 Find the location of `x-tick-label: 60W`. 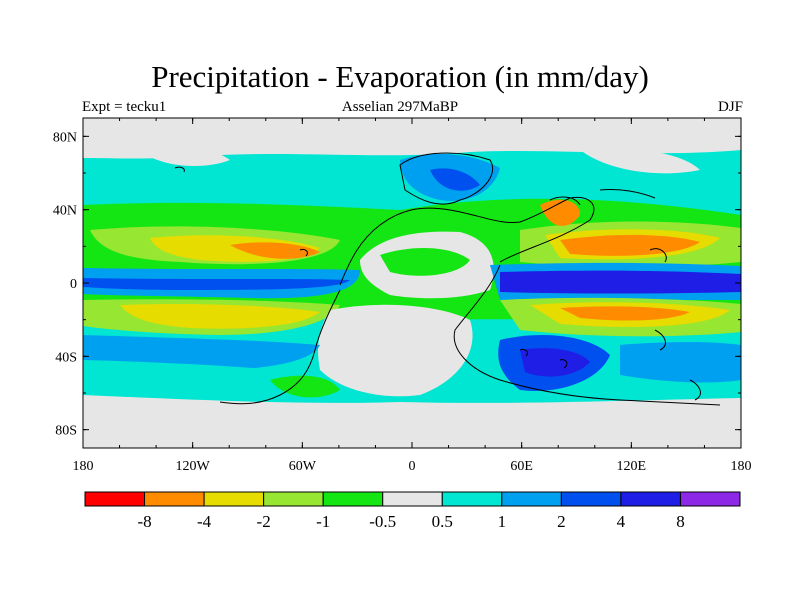

x-tick-label: 60W is located at coordinates (303, 466).